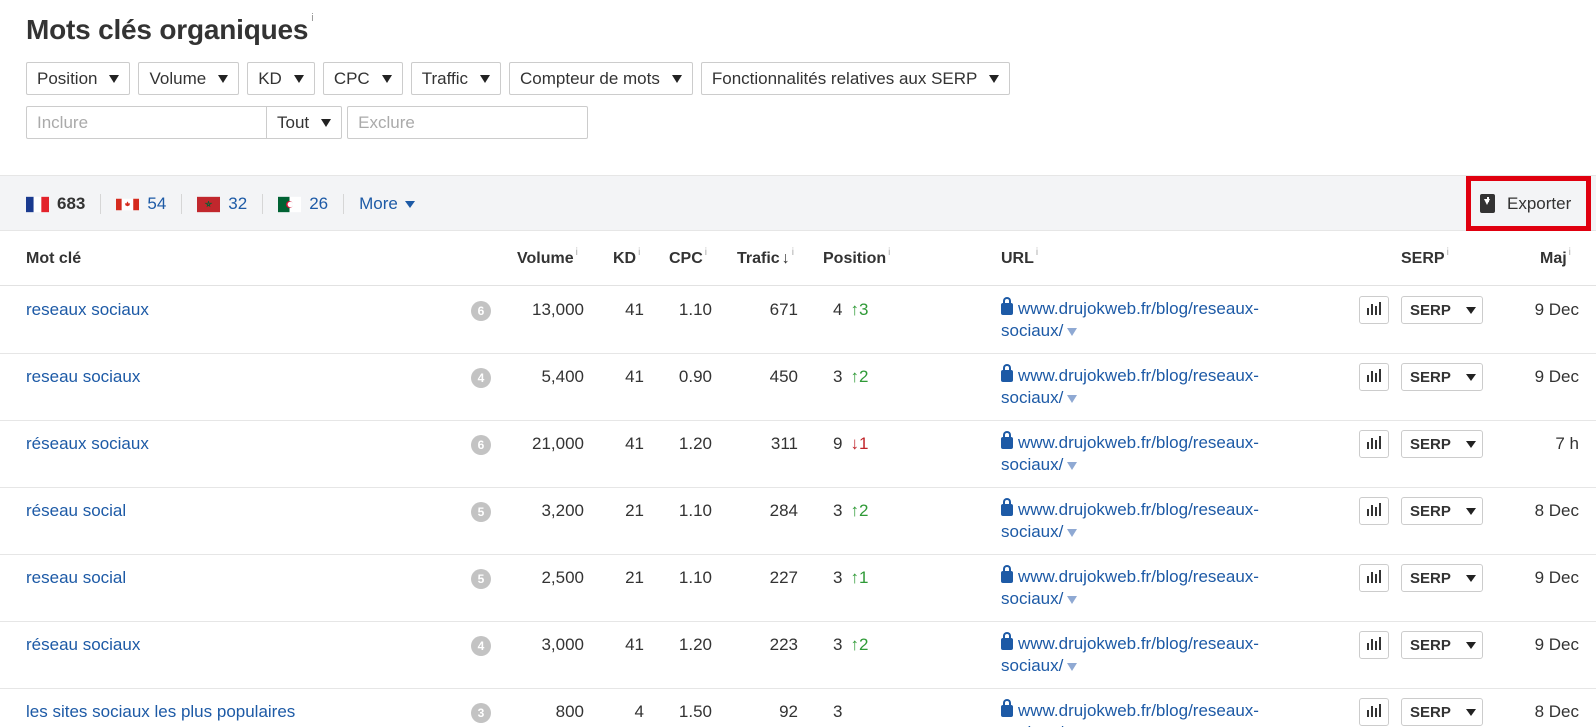 This screenshot has width=1596, height=727. What do you see at coordinates (305, 122) in the screenshot?
I see `match-mode-select: Tout` at bounding box center [305, 122].